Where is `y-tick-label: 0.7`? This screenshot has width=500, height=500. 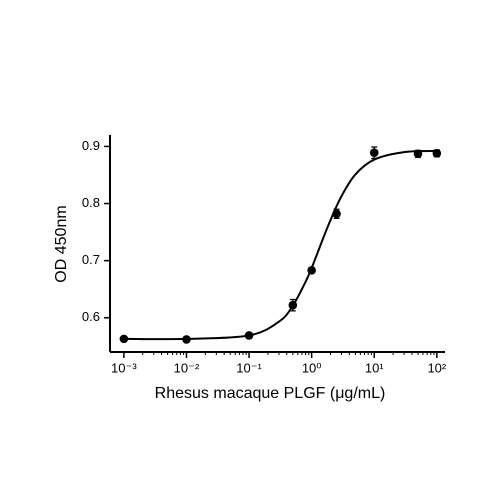 y-tick-label: 0.7 is located at coordinates (91, 259).